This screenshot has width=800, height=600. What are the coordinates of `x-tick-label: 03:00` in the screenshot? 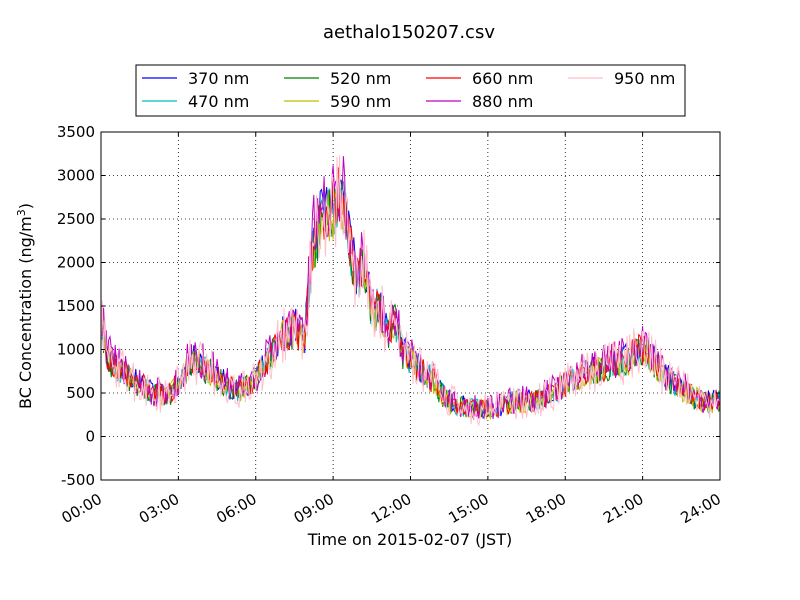 It's located at (159, 508).